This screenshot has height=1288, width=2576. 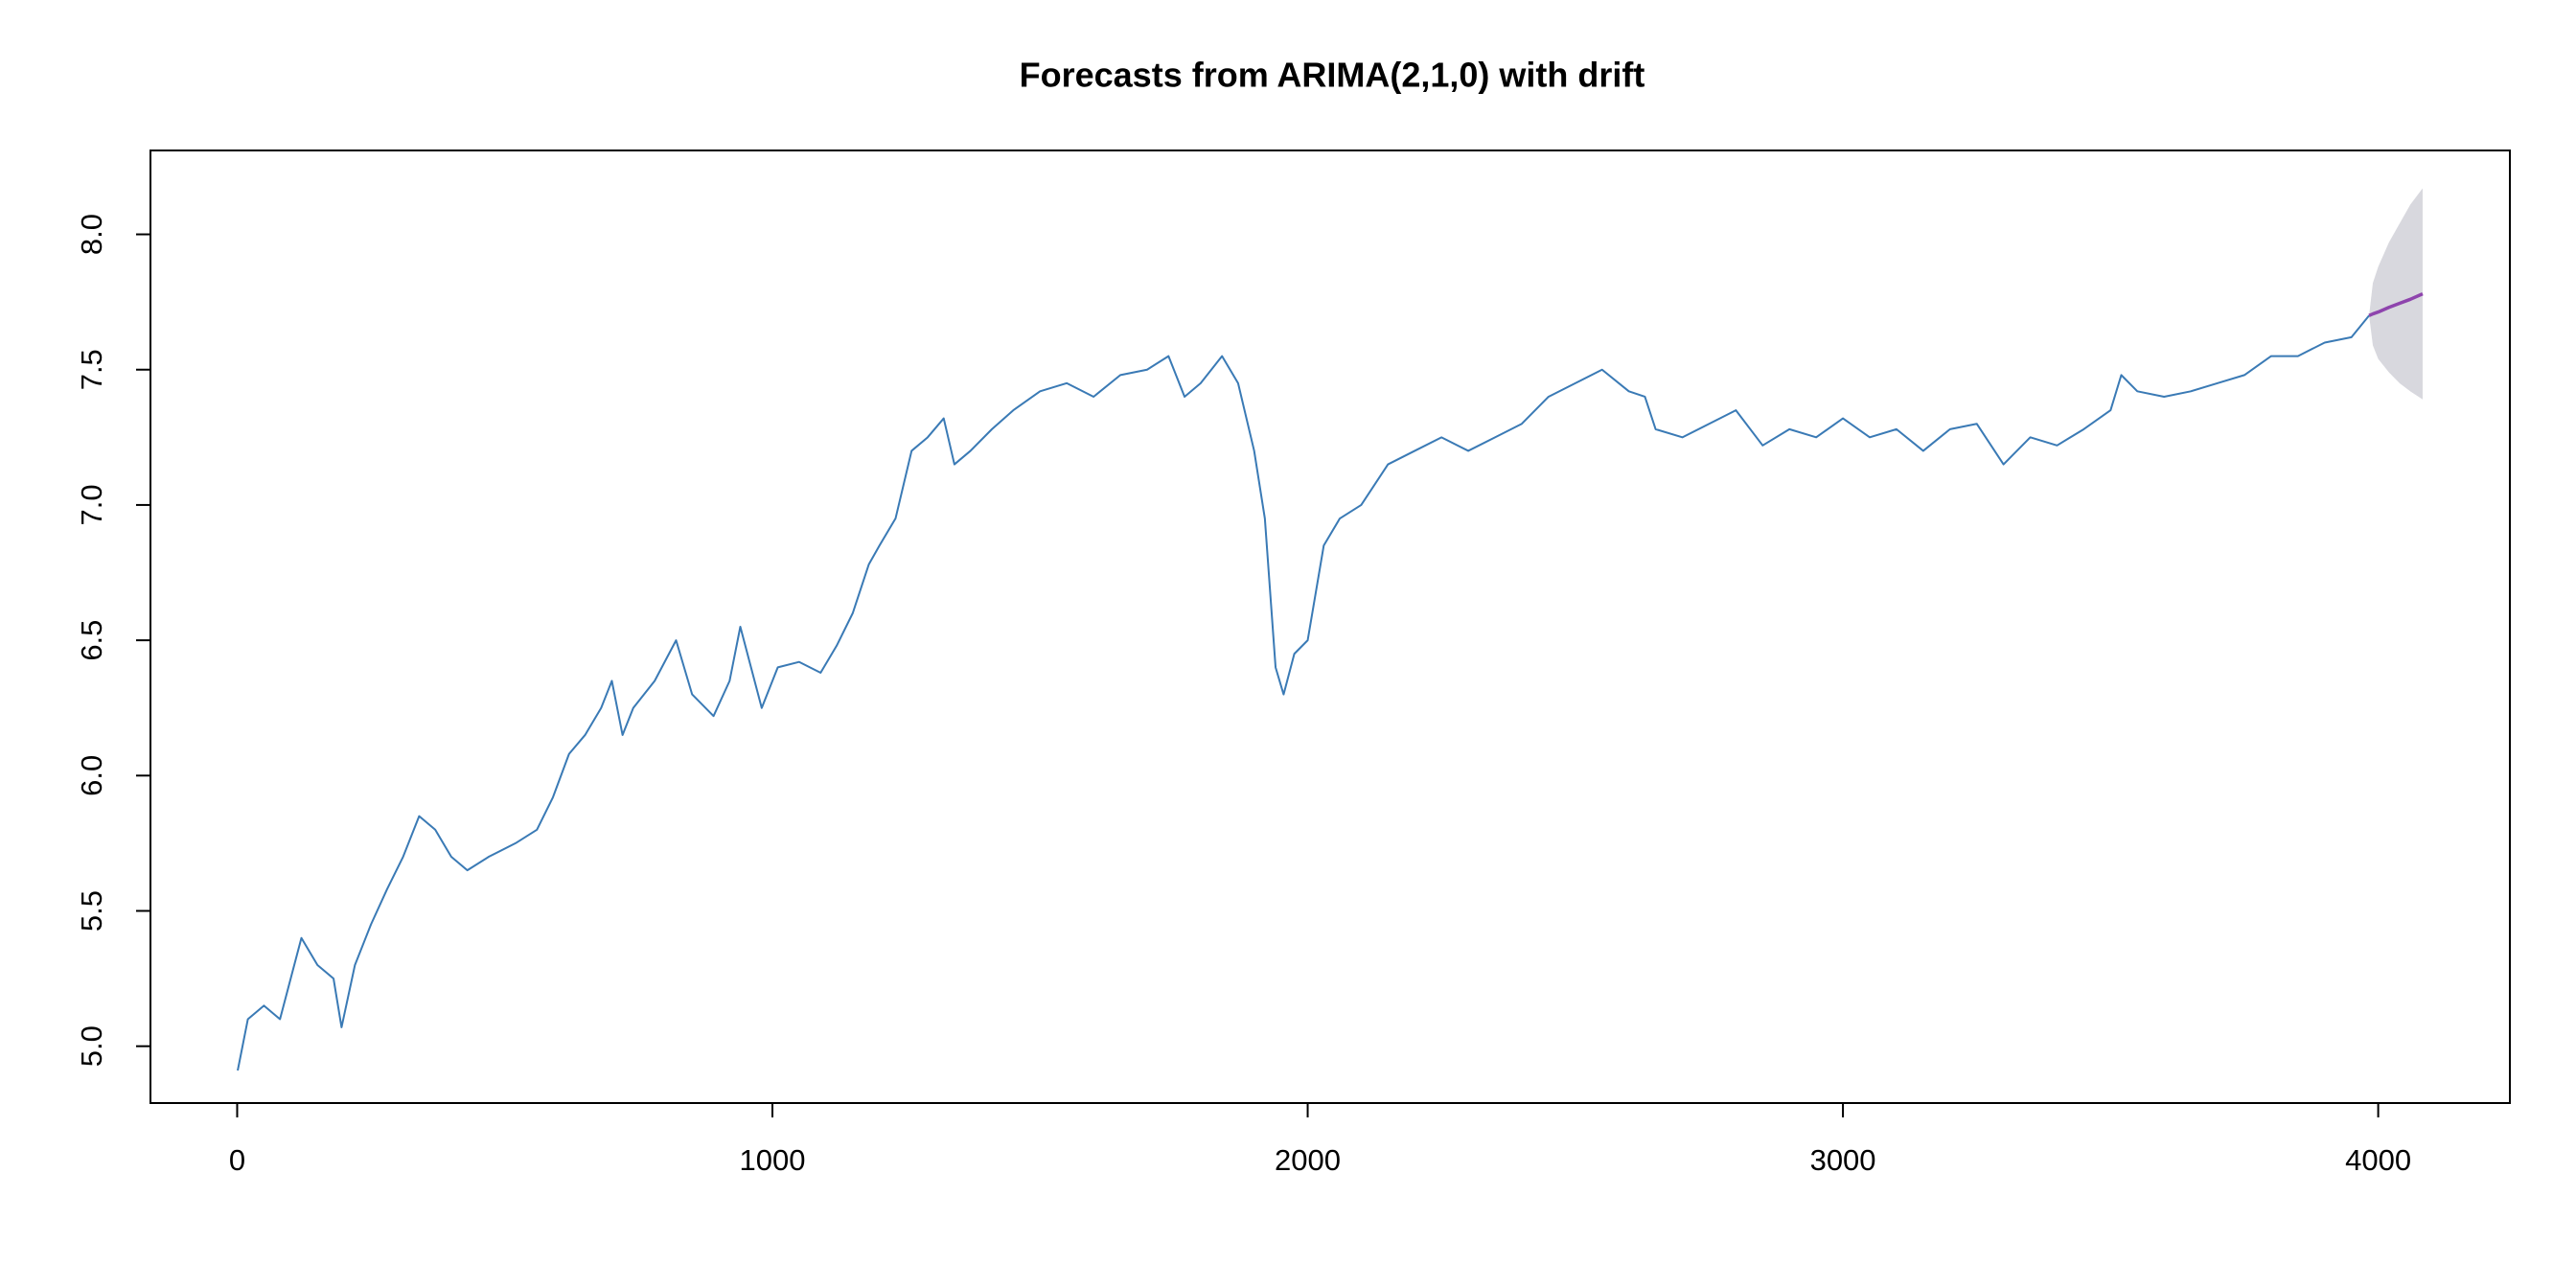 What do you see at coordinates (1308, 1160) in the screenshot?
I see `x-tick-label: 2000` at bounding box center [1308, 1160].